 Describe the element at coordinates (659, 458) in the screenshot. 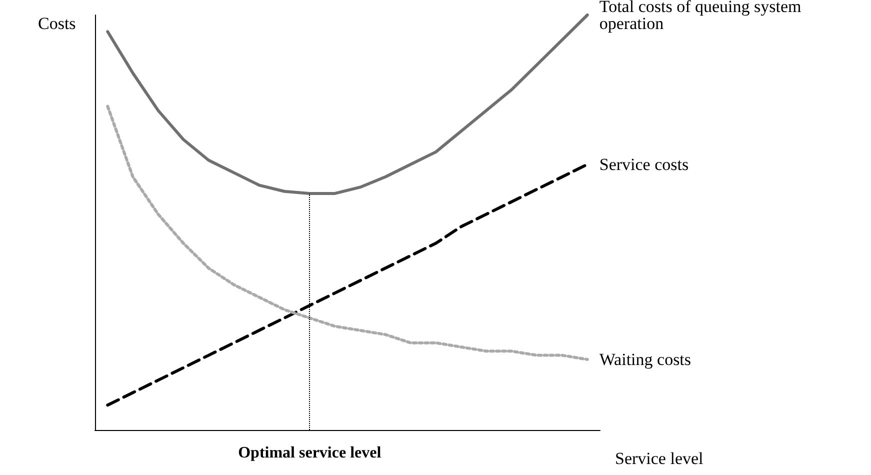

I see `x-axis-title: Service level` at that location.